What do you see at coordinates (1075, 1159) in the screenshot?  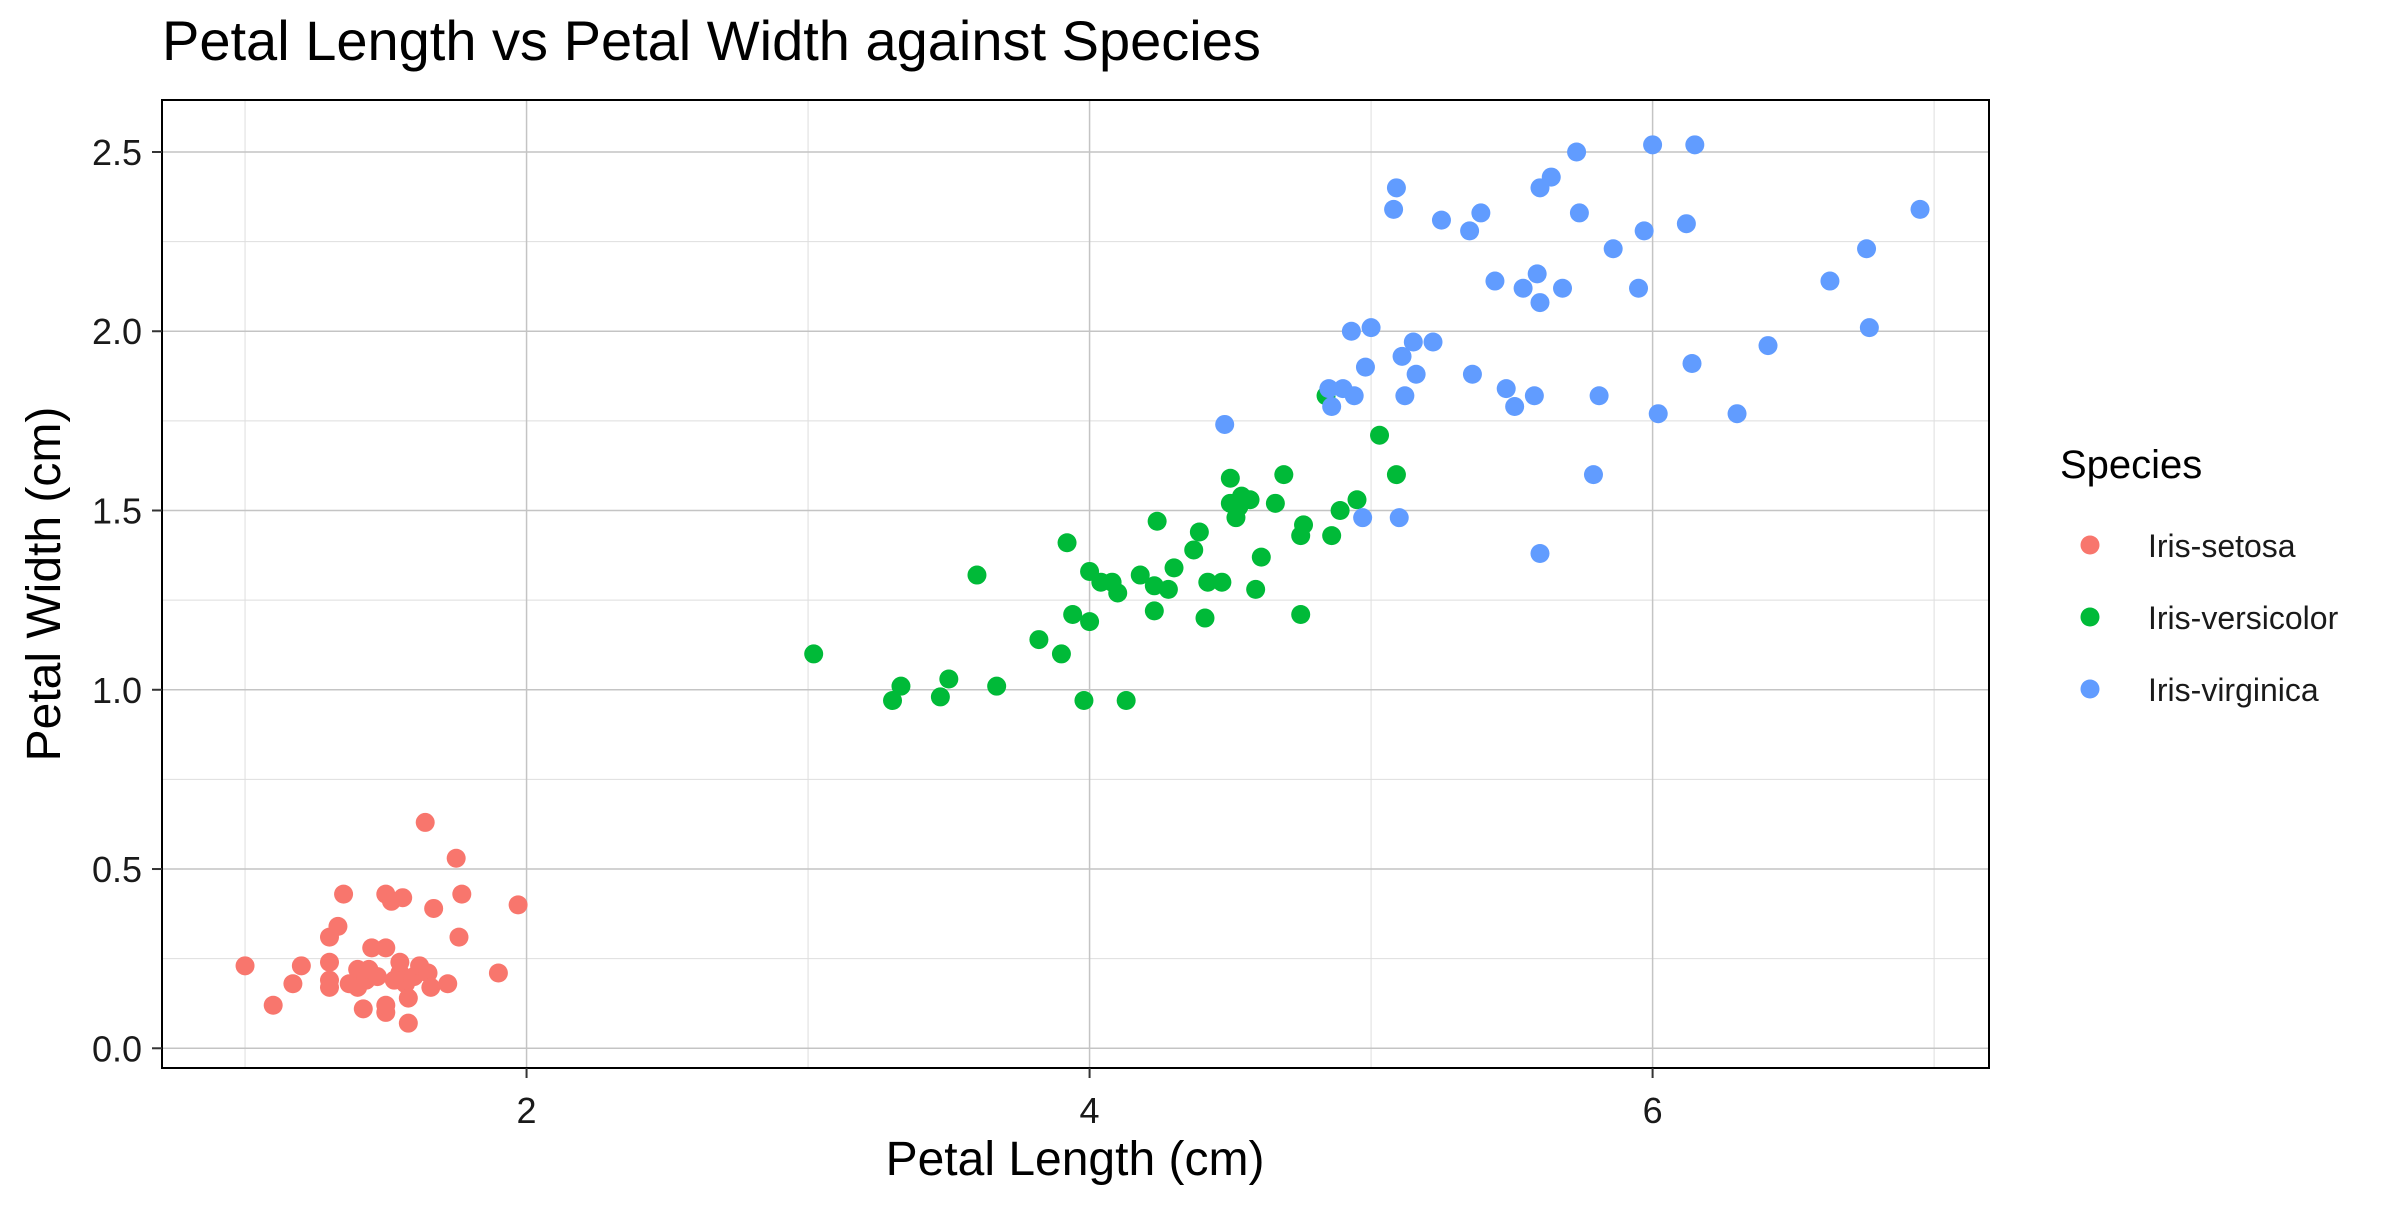 I see `x-axis-label: Petal Length (cm)` at bounding box center [1075, 1159].